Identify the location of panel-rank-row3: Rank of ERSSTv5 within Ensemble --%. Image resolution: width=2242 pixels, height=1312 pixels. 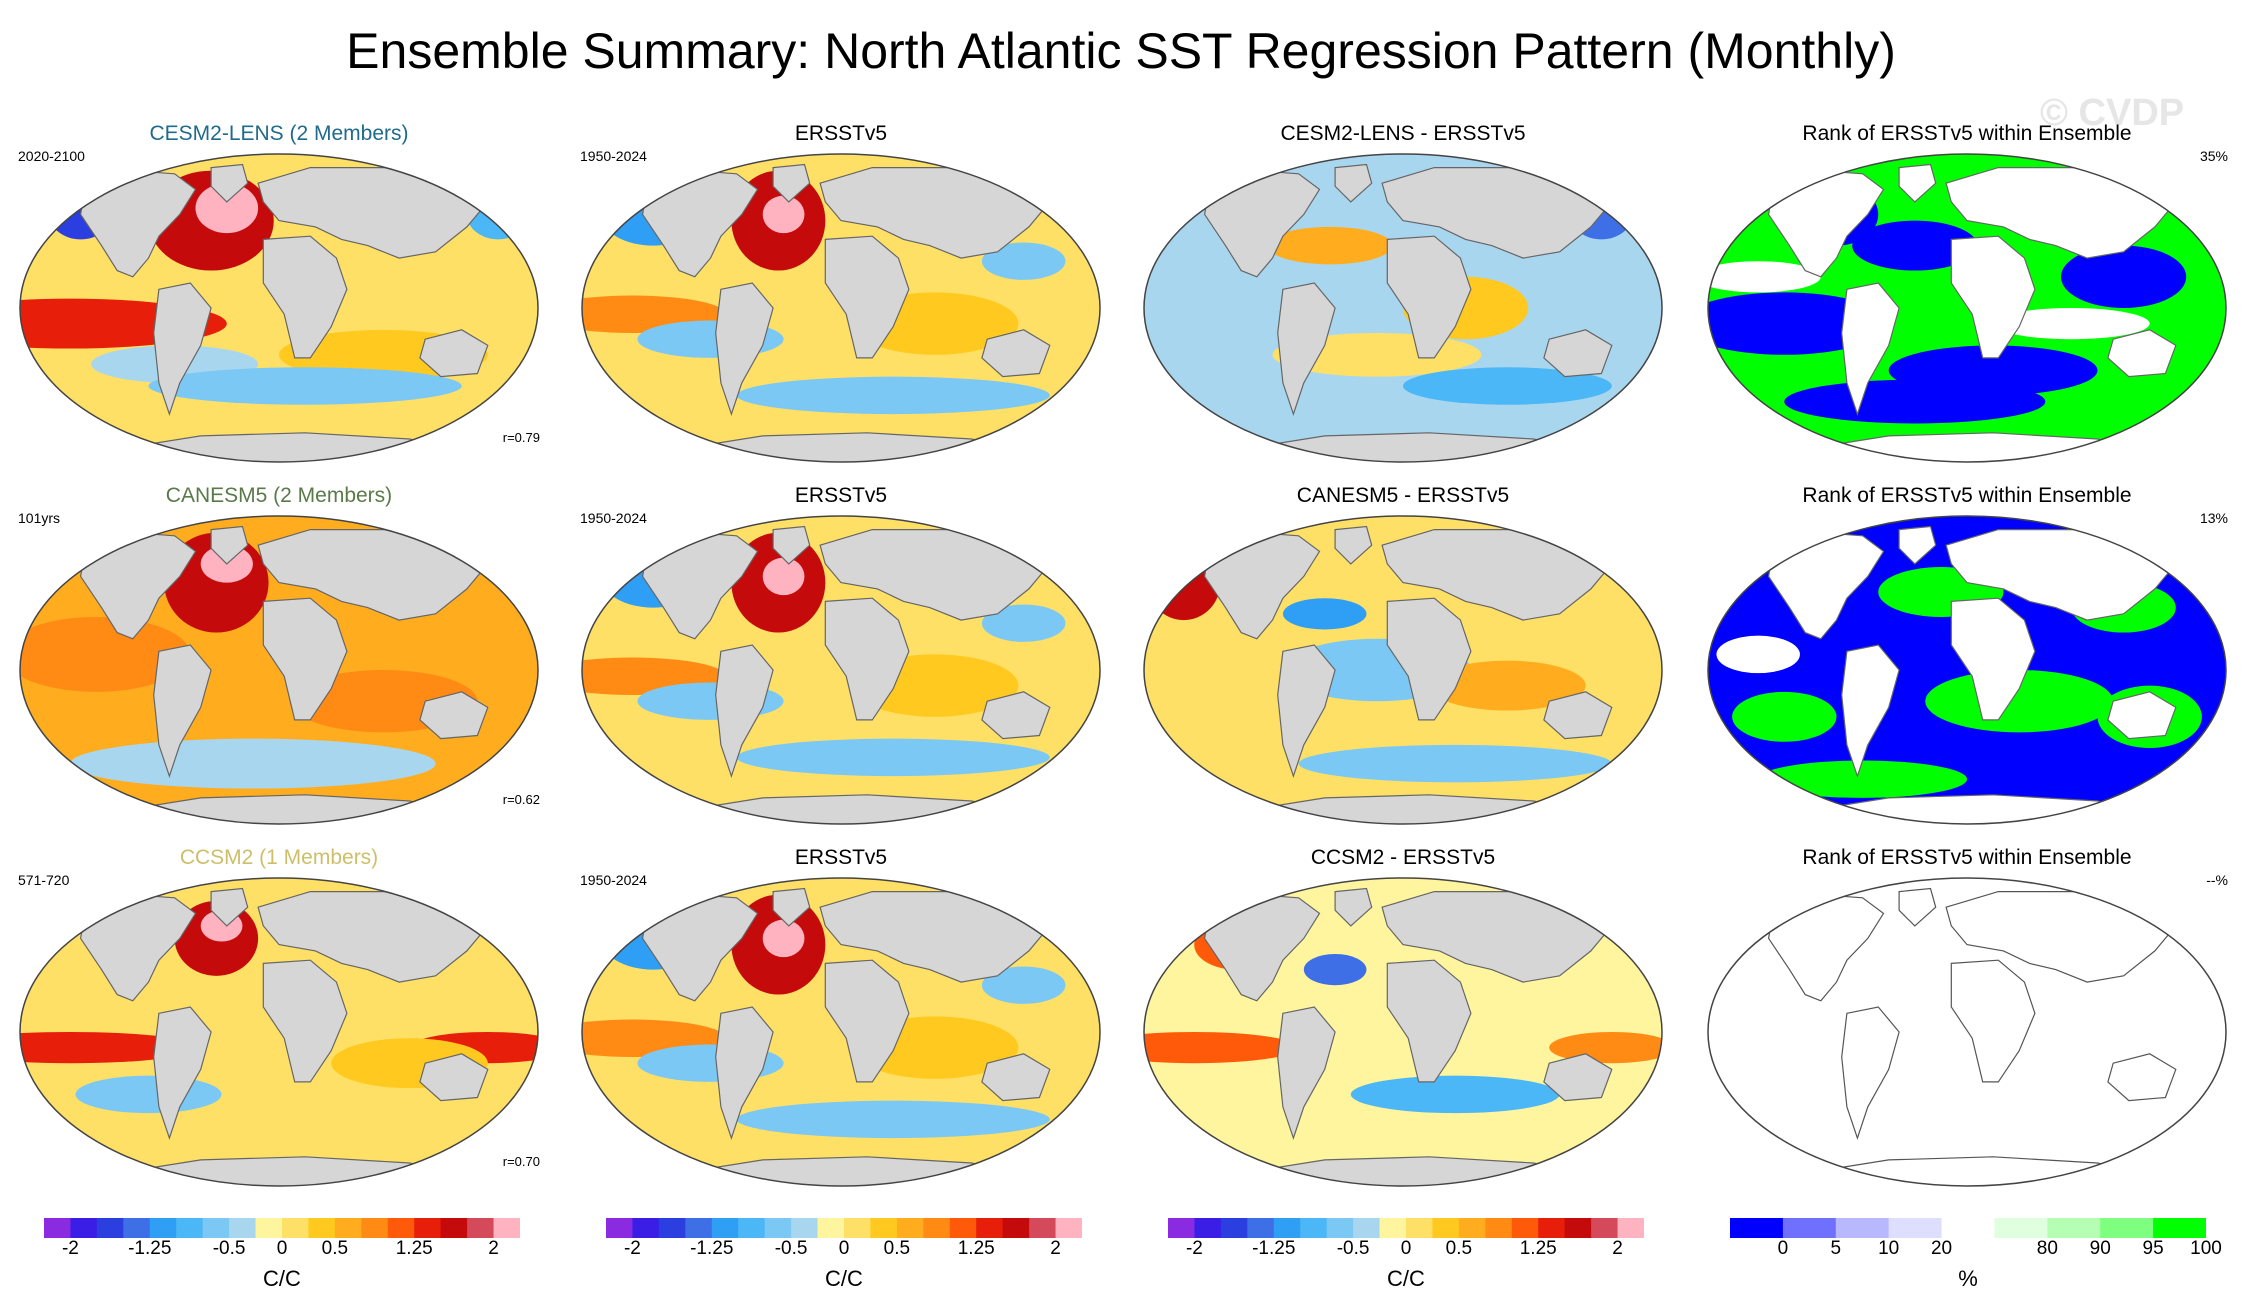
(1967, 1016).